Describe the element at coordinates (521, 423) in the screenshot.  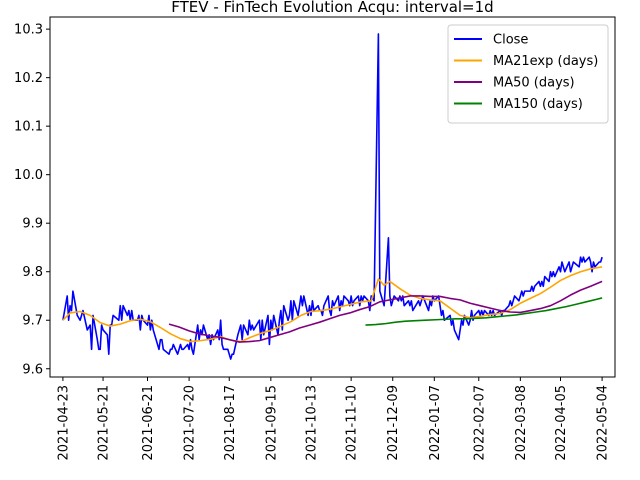
I see `x-tick-label: 2022-03-08` at that location.